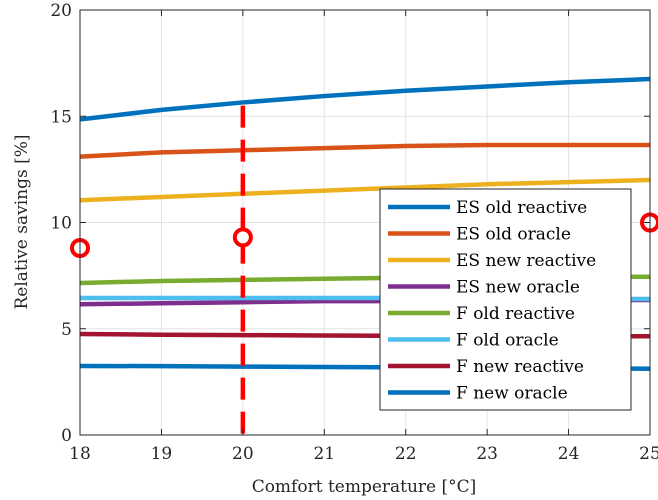  What do you see at coordinates (406, 454) in the screenshot?
I see `x-tick-label: 22` at bounding box center [406, 454].